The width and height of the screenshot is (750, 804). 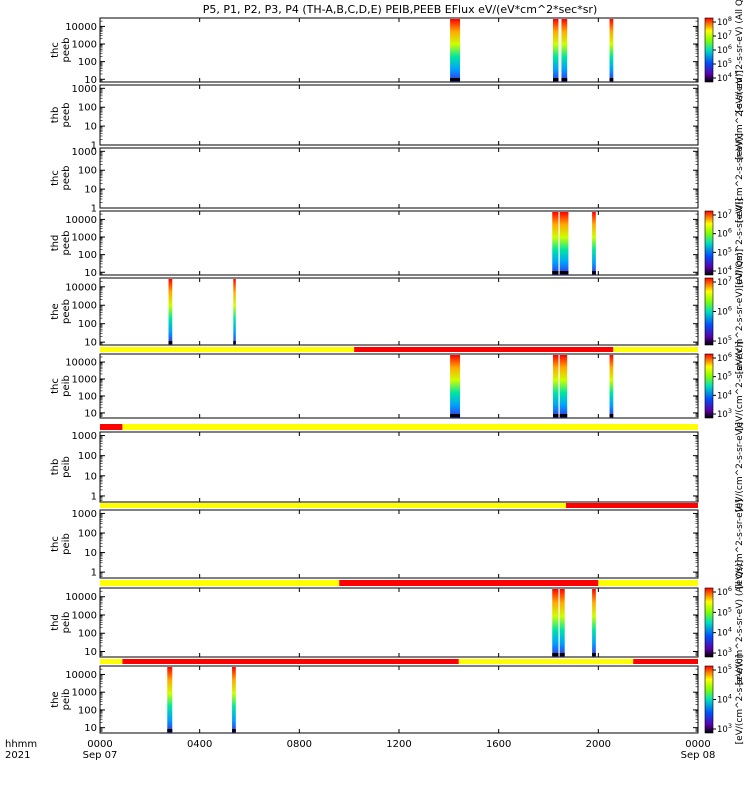 What do you see at coordinates (598, 744) in the screenshot?
I see `x-tick-label: 2000` at bounding box center [598, 744].